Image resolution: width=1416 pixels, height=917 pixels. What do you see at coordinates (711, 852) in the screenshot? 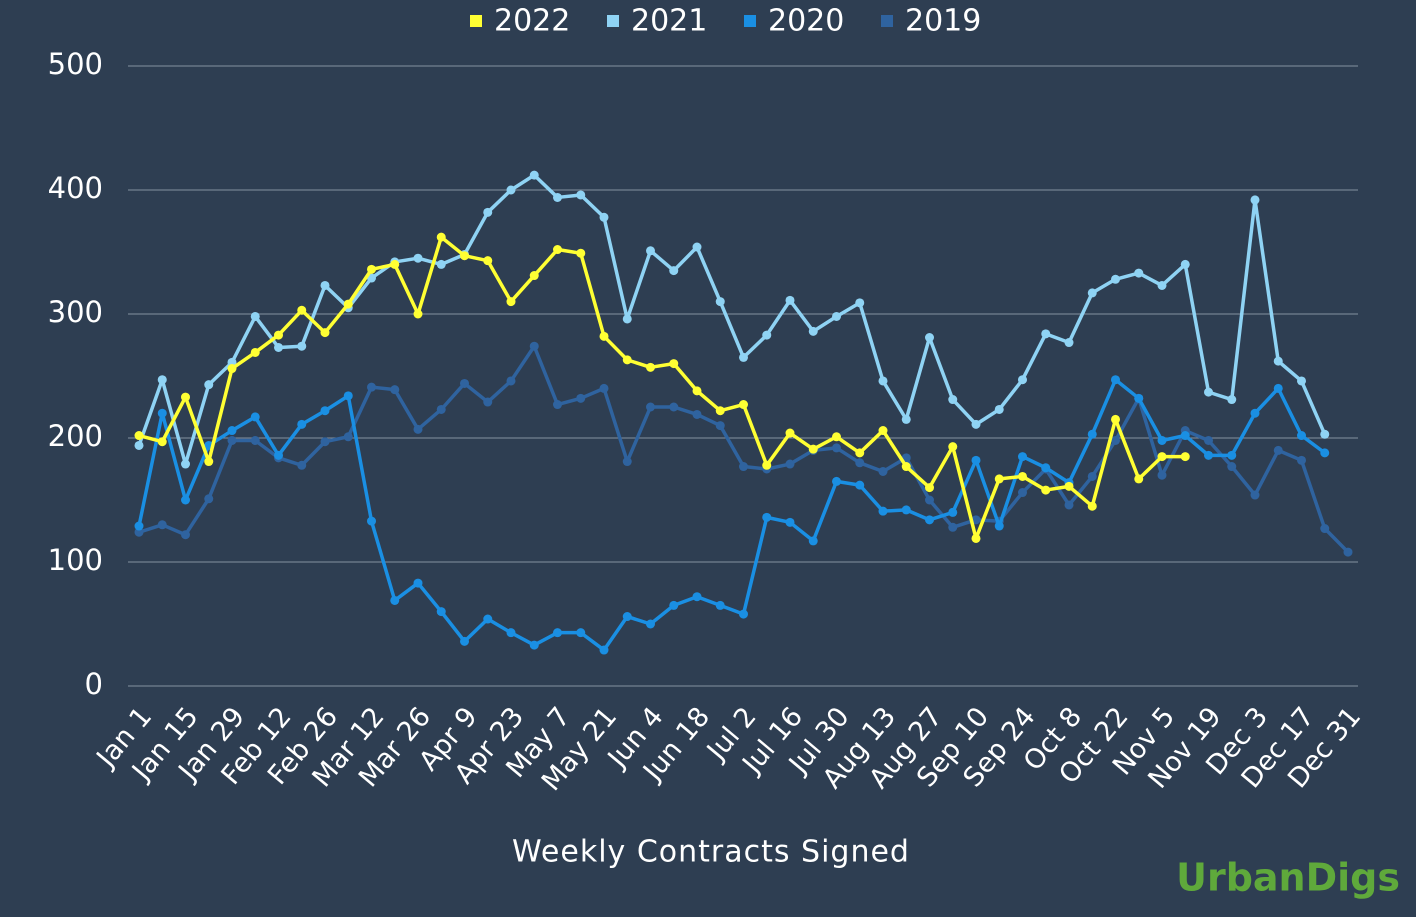
I see `x-axis-label: Weekly Contracts Signed` at bounding box center [711, 852].